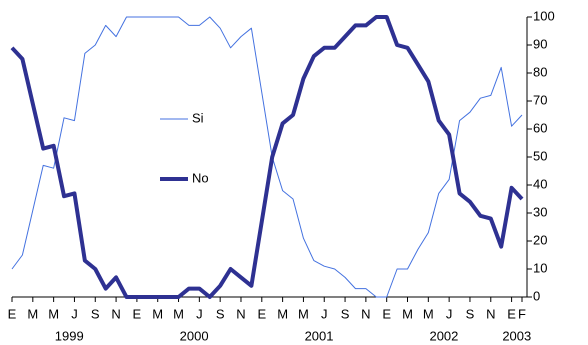  What do you see at coordinates (194, 335) in the screenshot?
I see `year-label: 2000` at bounding box center [194, 335].